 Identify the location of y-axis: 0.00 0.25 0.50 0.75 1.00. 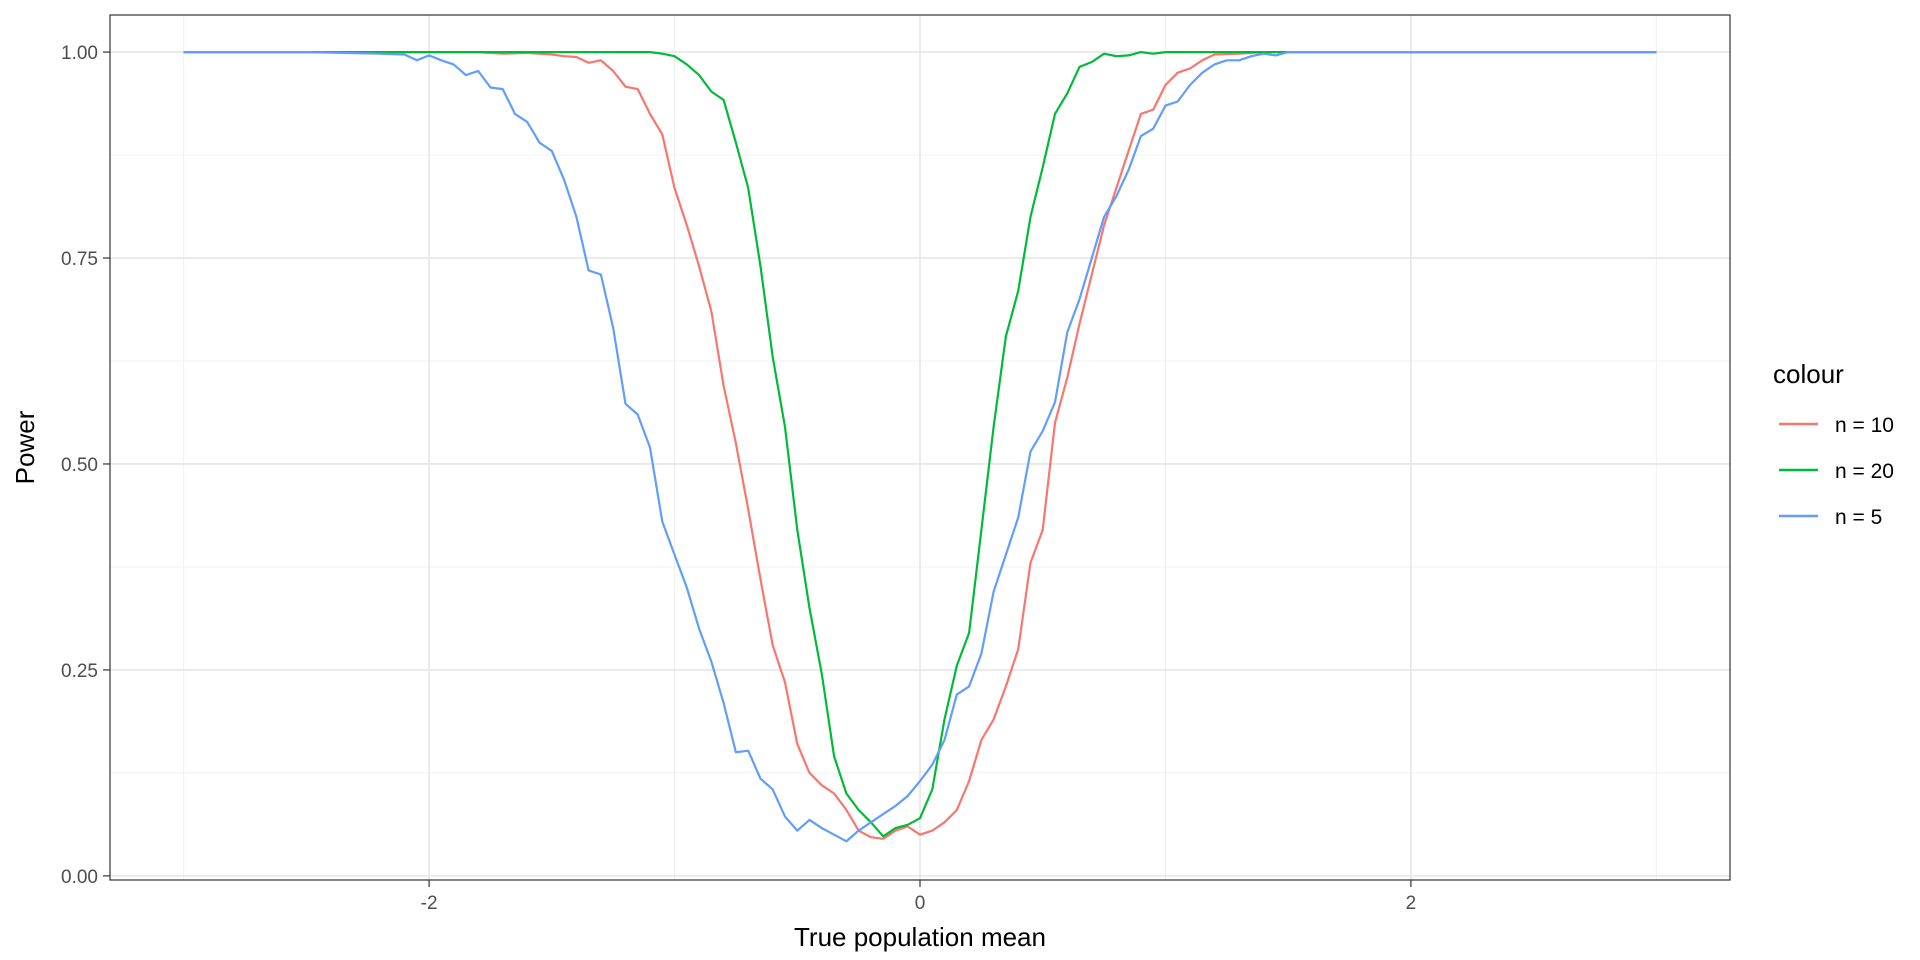
(85, 465).